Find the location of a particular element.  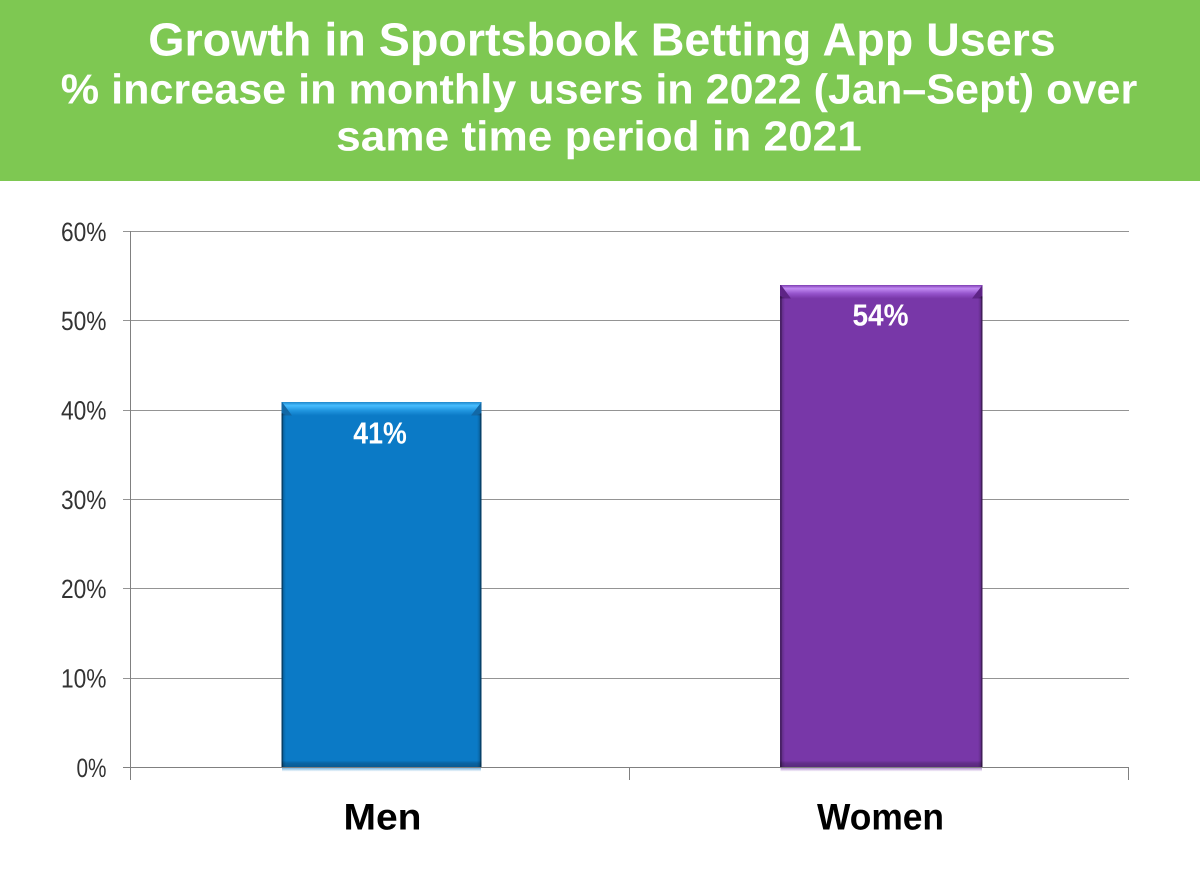

svg-text: same time period in 2021 is located at coordinates (599, 136).